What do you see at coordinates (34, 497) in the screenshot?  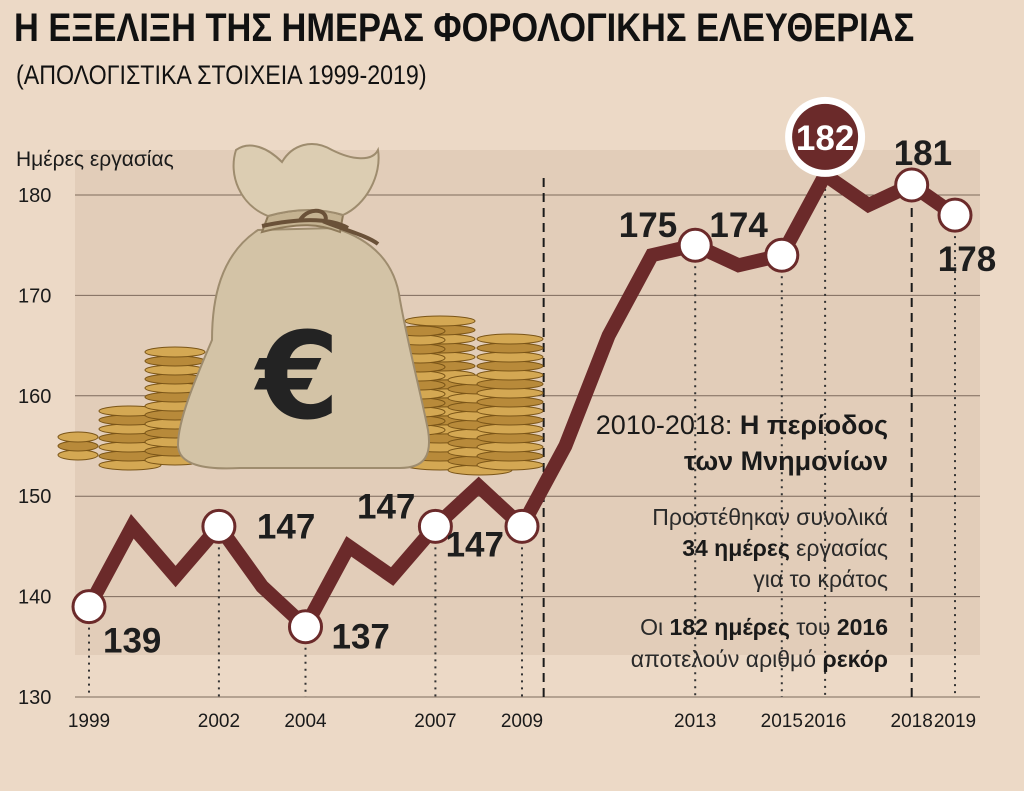 I see `y-tick-label: 150` at bounding box center [34, 497].